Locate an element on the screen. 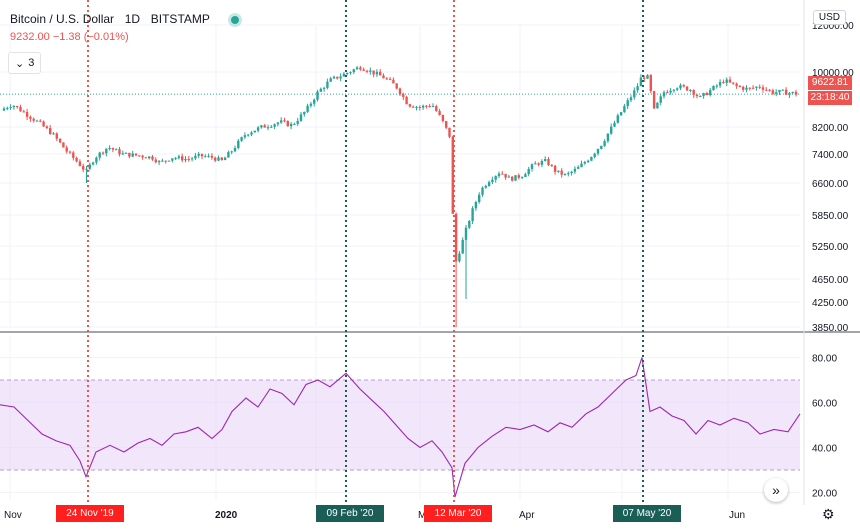 This screenshot has height=530, width=860. double-chevron-right-icon: » is located at coordinates (776, 490).